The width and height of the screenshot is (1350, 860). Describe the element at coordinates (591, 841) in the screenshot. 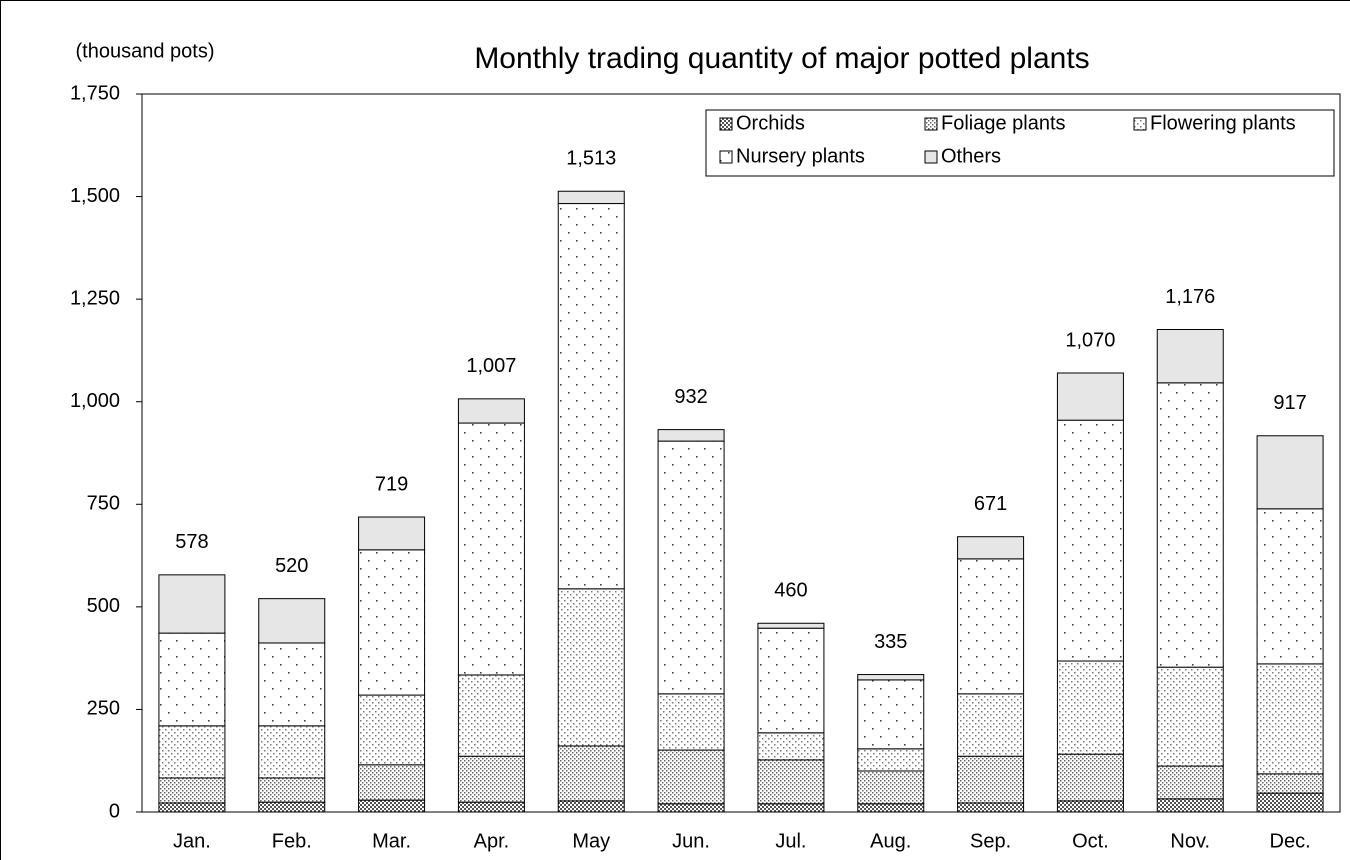

I see `x-tick-label: May` at that location.